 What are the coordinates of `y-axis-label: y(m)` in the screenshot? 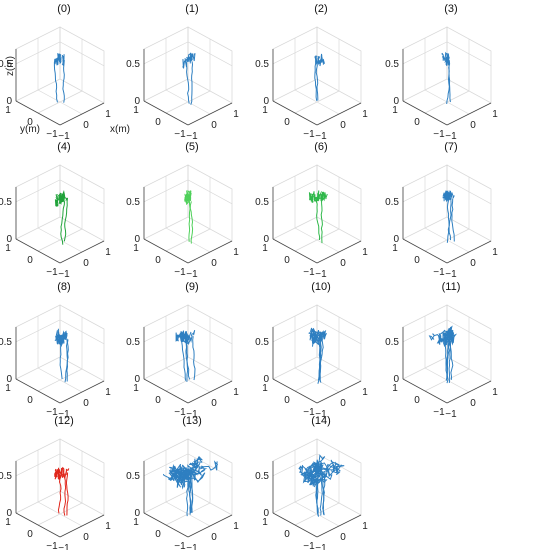 It's located at (30, 129).